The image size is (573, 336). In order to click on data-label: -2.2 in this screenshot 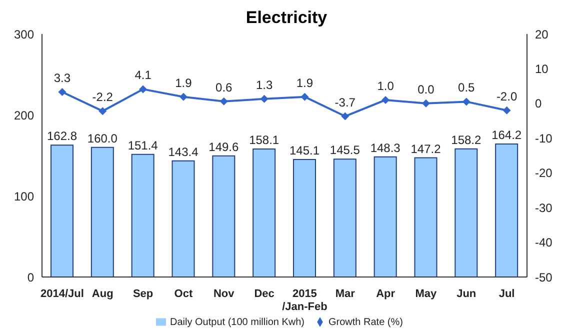, I will do `click(103, 97)`.